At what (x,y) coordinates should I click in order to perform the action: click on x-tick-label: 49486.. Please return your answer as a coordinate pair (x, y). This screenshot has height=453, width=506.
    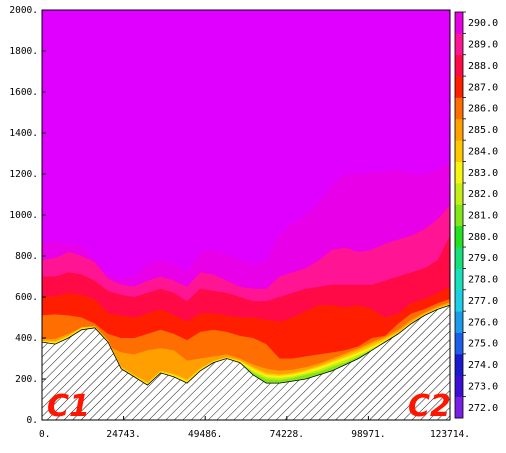
    Looking at the image, I should click on (205, 434).